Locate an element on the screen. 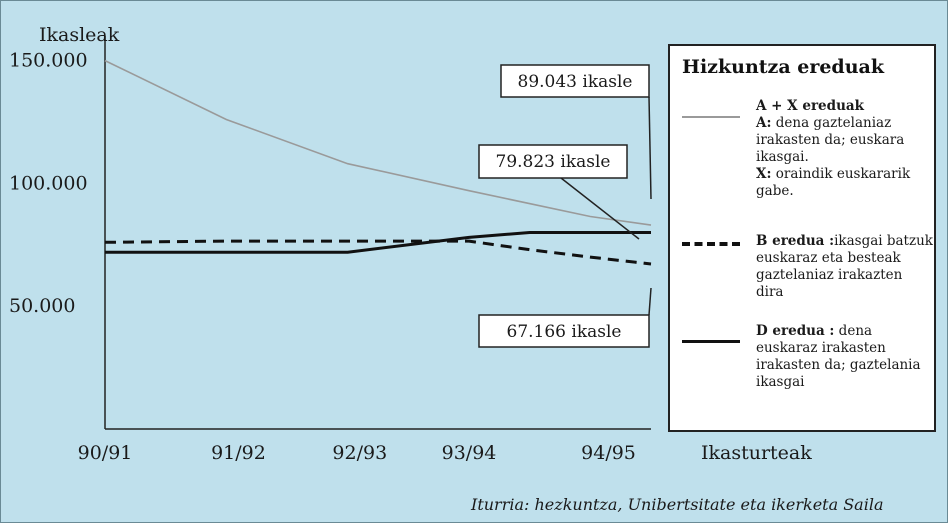 Image resolution: width=948 pixels, height=524 pixels. x-tick-label: 90/91 is located at coordinates (105, 453).